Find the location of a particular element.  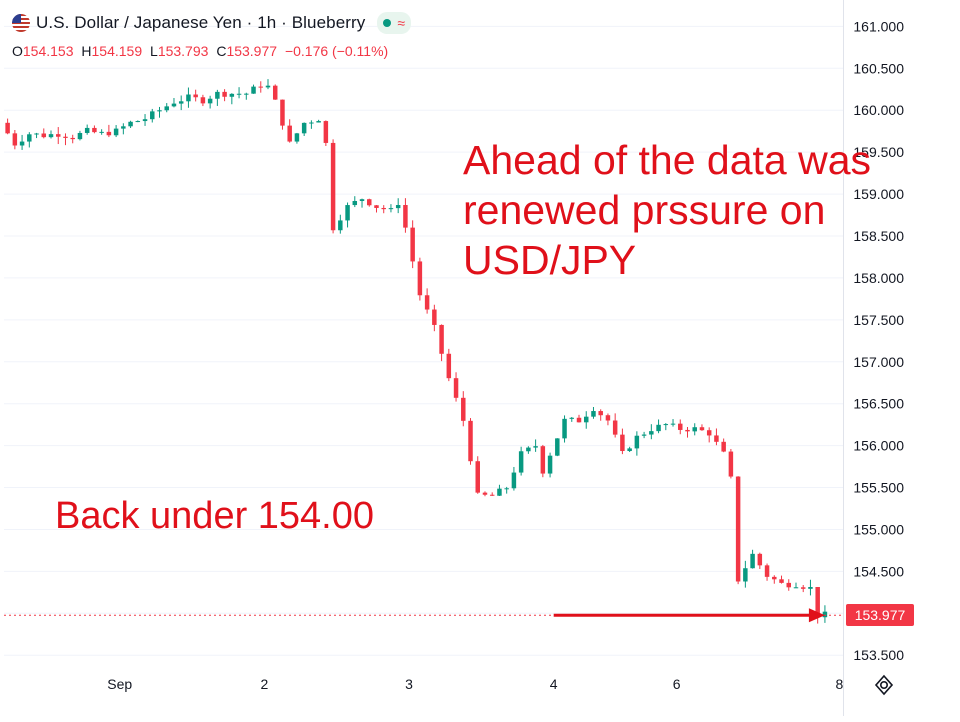

y-tick-label: 159.000 is located at coordinates (878, 194).